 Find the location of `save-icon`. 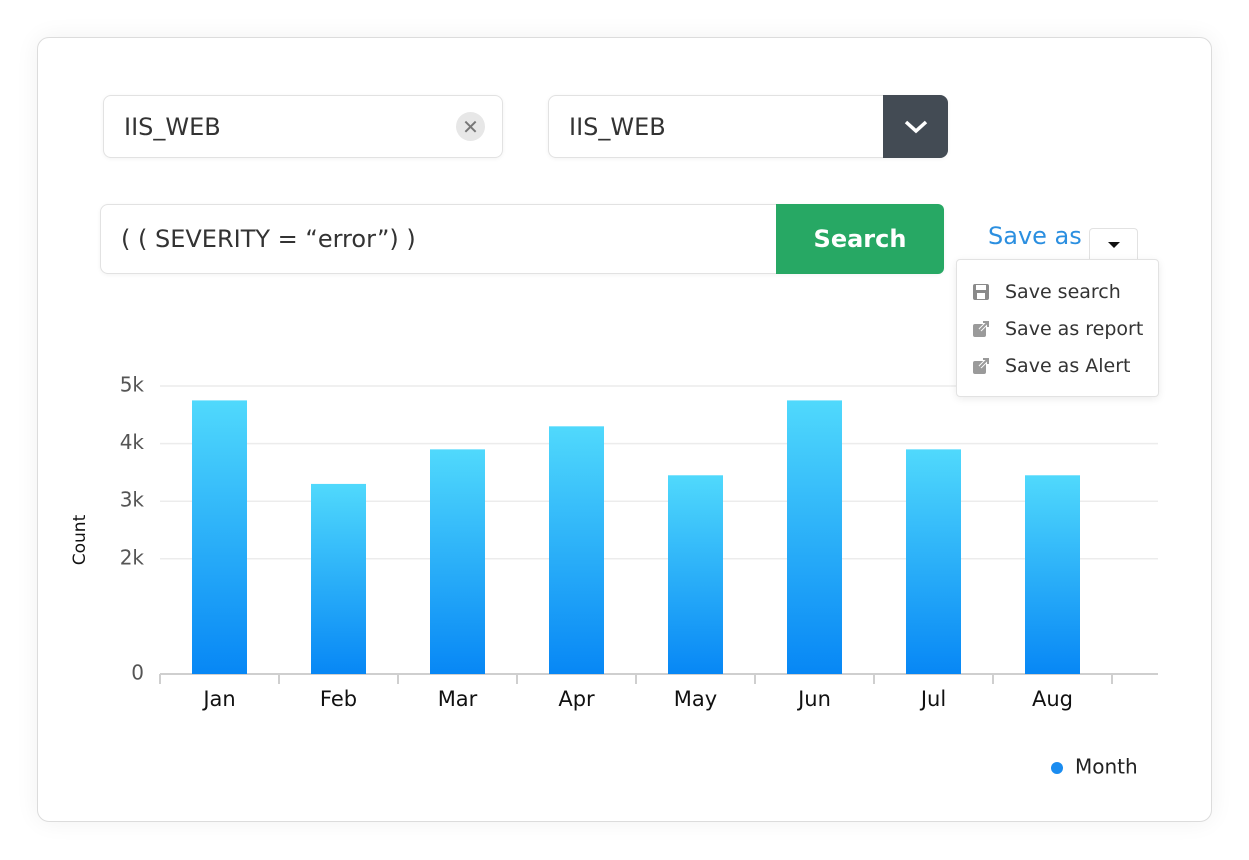

save-icon is located at coordinates (981, 292).